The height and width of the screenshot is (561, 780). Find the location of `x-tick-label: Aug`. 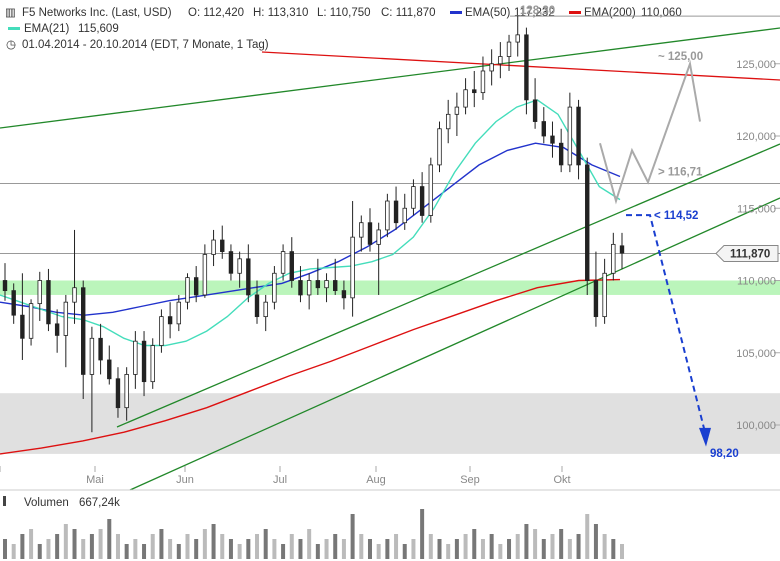

x-tick-label: Aug is located at coordinates (376, 480).